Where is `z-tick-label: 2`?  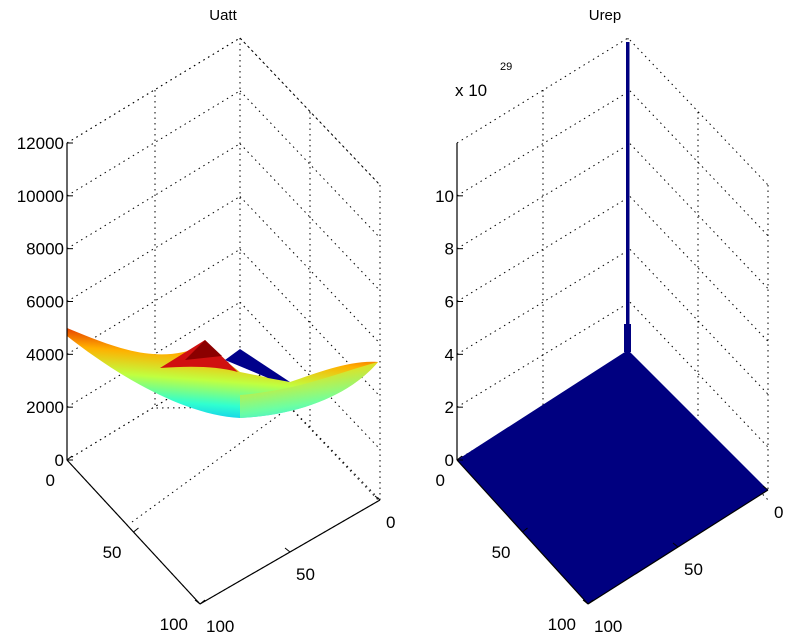 z-tick-label: 2 is located at coordinates (449, 407).